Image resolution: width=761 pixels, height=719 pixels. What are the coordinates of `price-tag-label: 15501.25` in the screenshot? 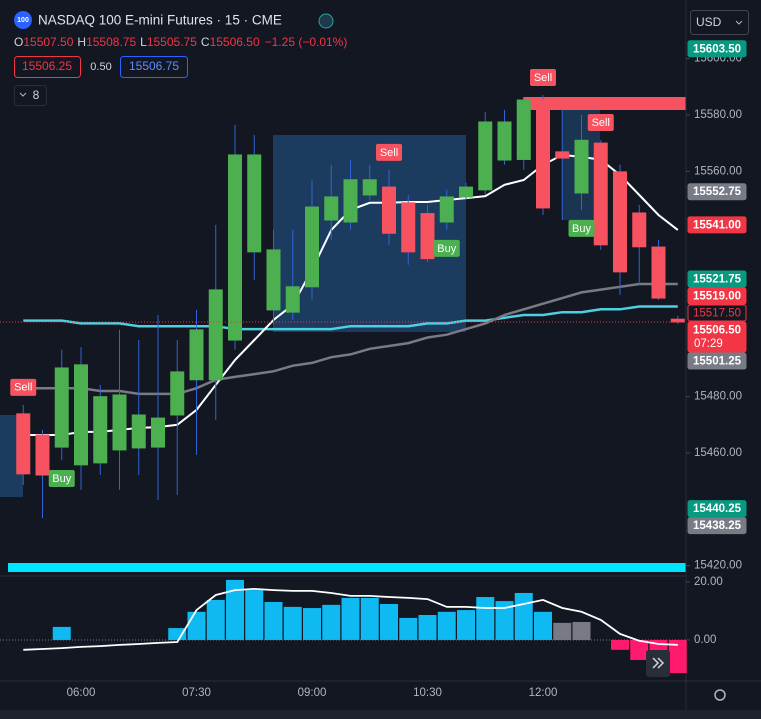 It's located at (717, 362).